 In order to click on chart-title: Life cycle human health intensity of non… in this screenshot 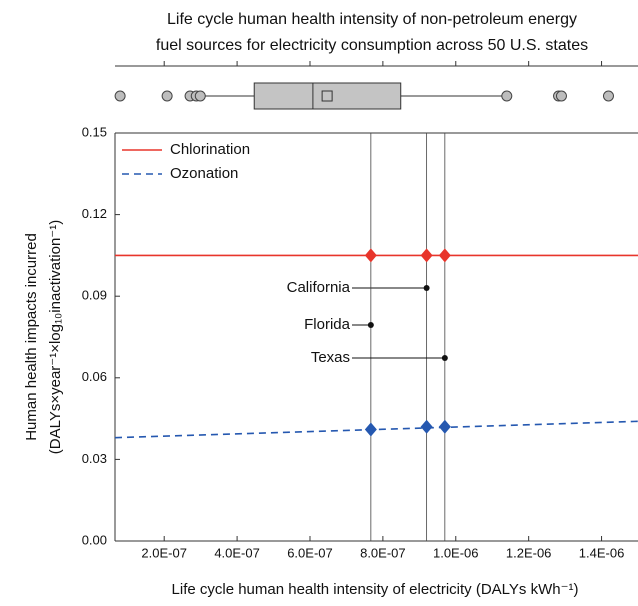, I will do `click(372, 19)`.